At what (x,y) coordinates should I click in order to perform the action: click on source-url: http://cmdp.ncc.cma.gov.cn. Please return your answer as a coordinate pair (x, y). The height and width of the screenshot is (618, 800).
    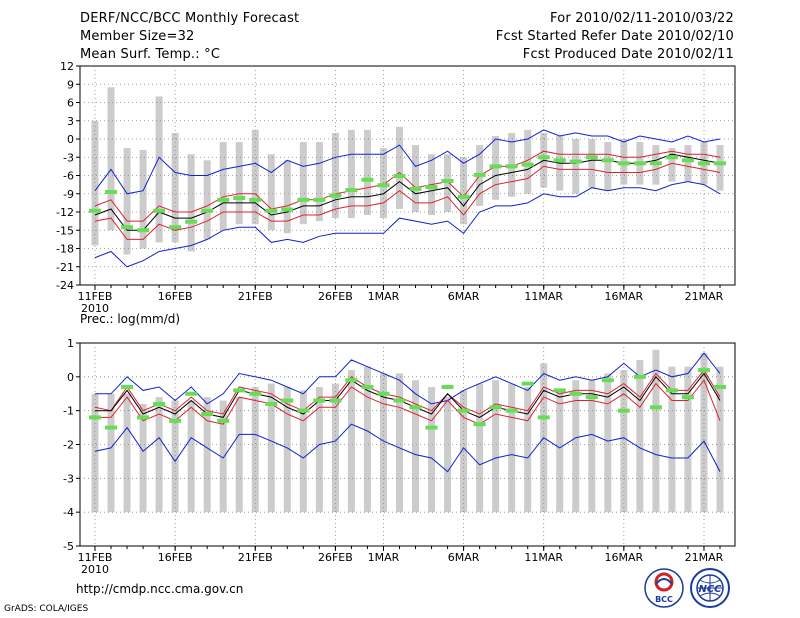
    Looking at the image, I should click on (160, 589).